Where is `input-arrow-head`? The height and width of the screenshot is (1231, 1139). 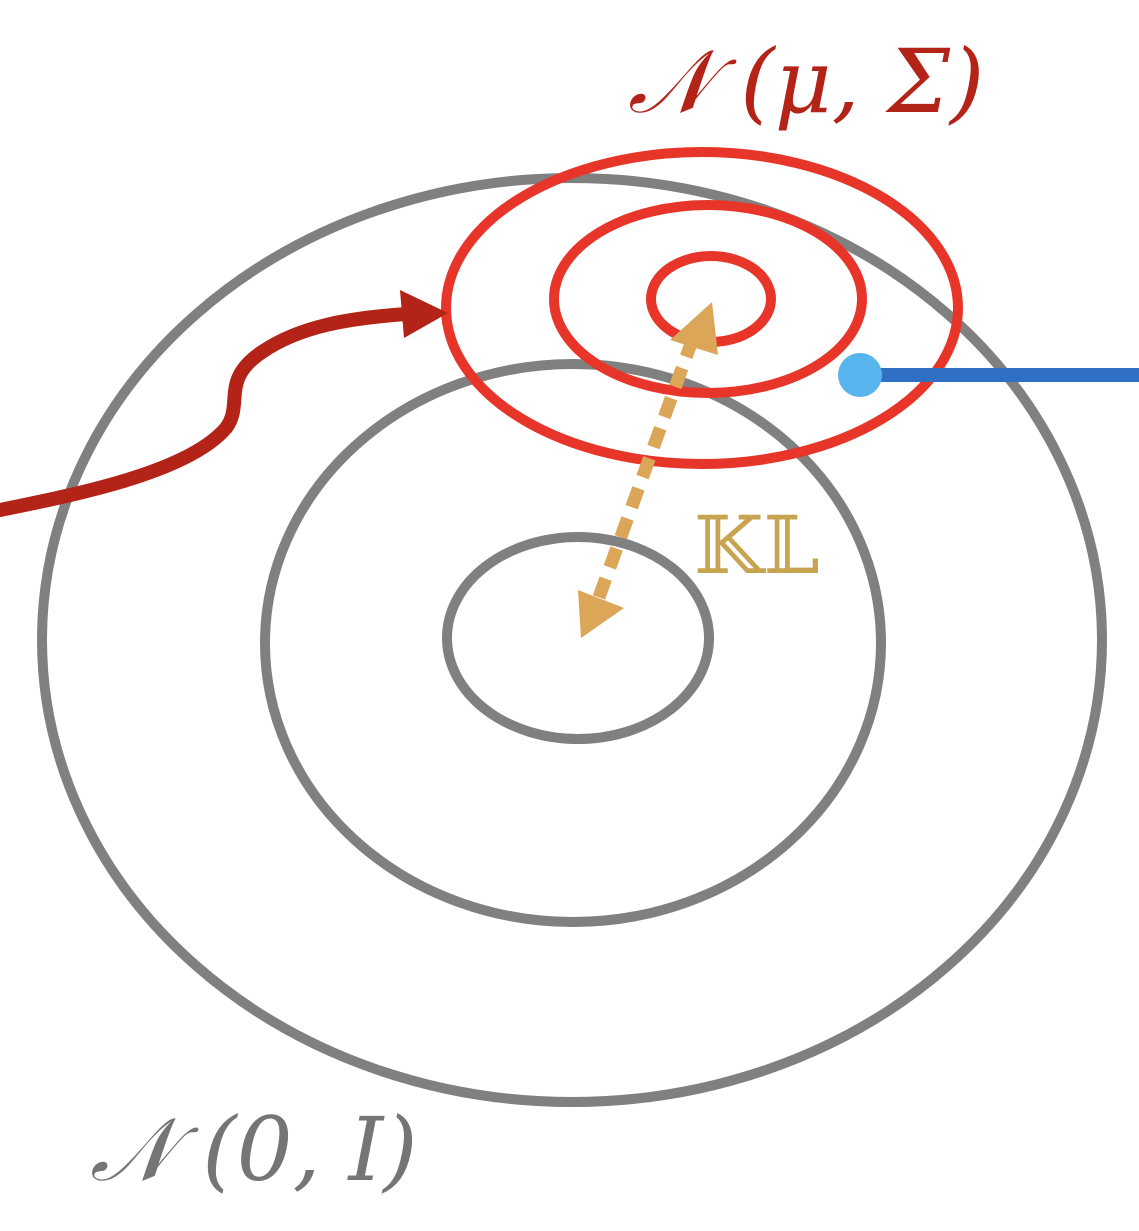 input-arrow-head is located at coordinates (424, 314).